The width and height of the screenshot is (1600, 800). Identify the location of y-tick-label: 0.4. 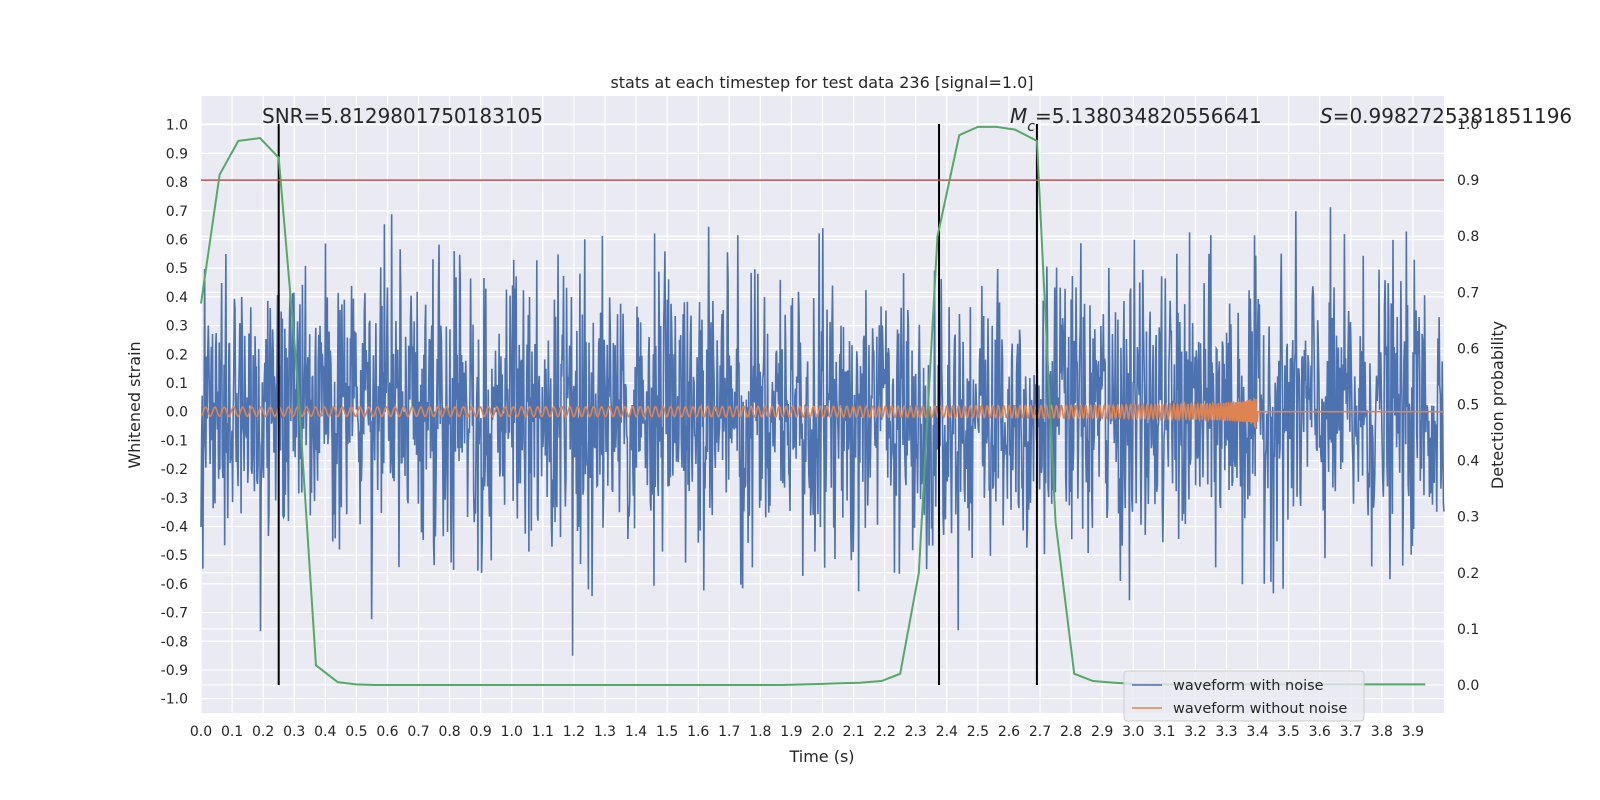
(177, 298).